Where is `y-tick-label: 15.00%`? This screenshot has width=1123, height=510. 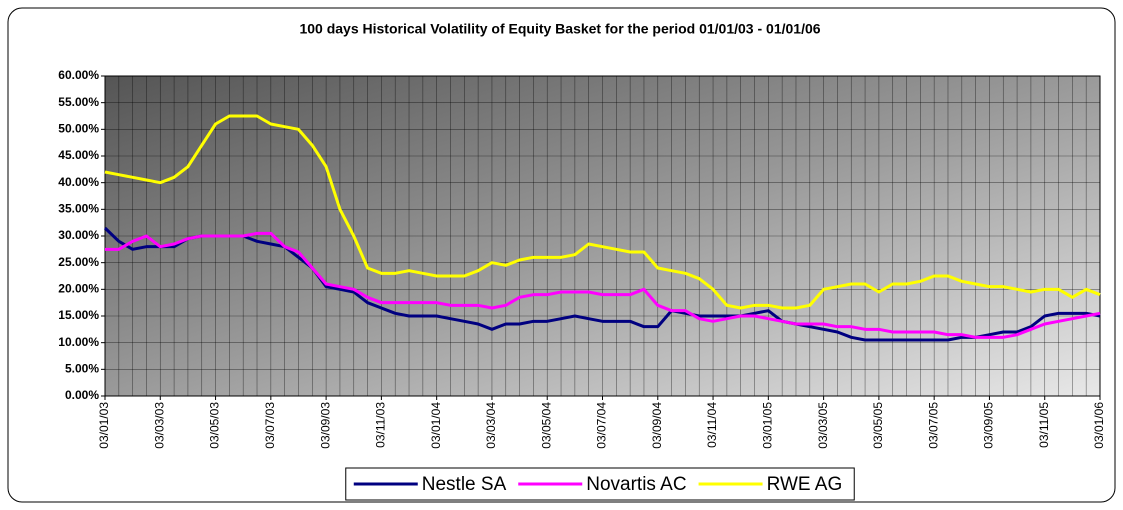
y-tick-label: 15.00% is located at coordinates (78, 315).